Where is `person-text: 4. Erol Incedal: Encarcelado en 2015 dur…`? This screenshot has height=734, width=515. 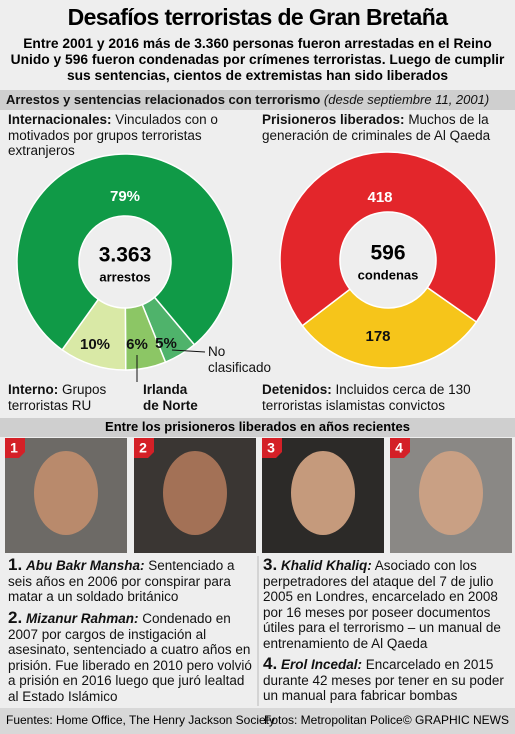 person-text: 4. Erol Incedal: Encarcelado en 2015 dur… is located at coordinates (385, 679).